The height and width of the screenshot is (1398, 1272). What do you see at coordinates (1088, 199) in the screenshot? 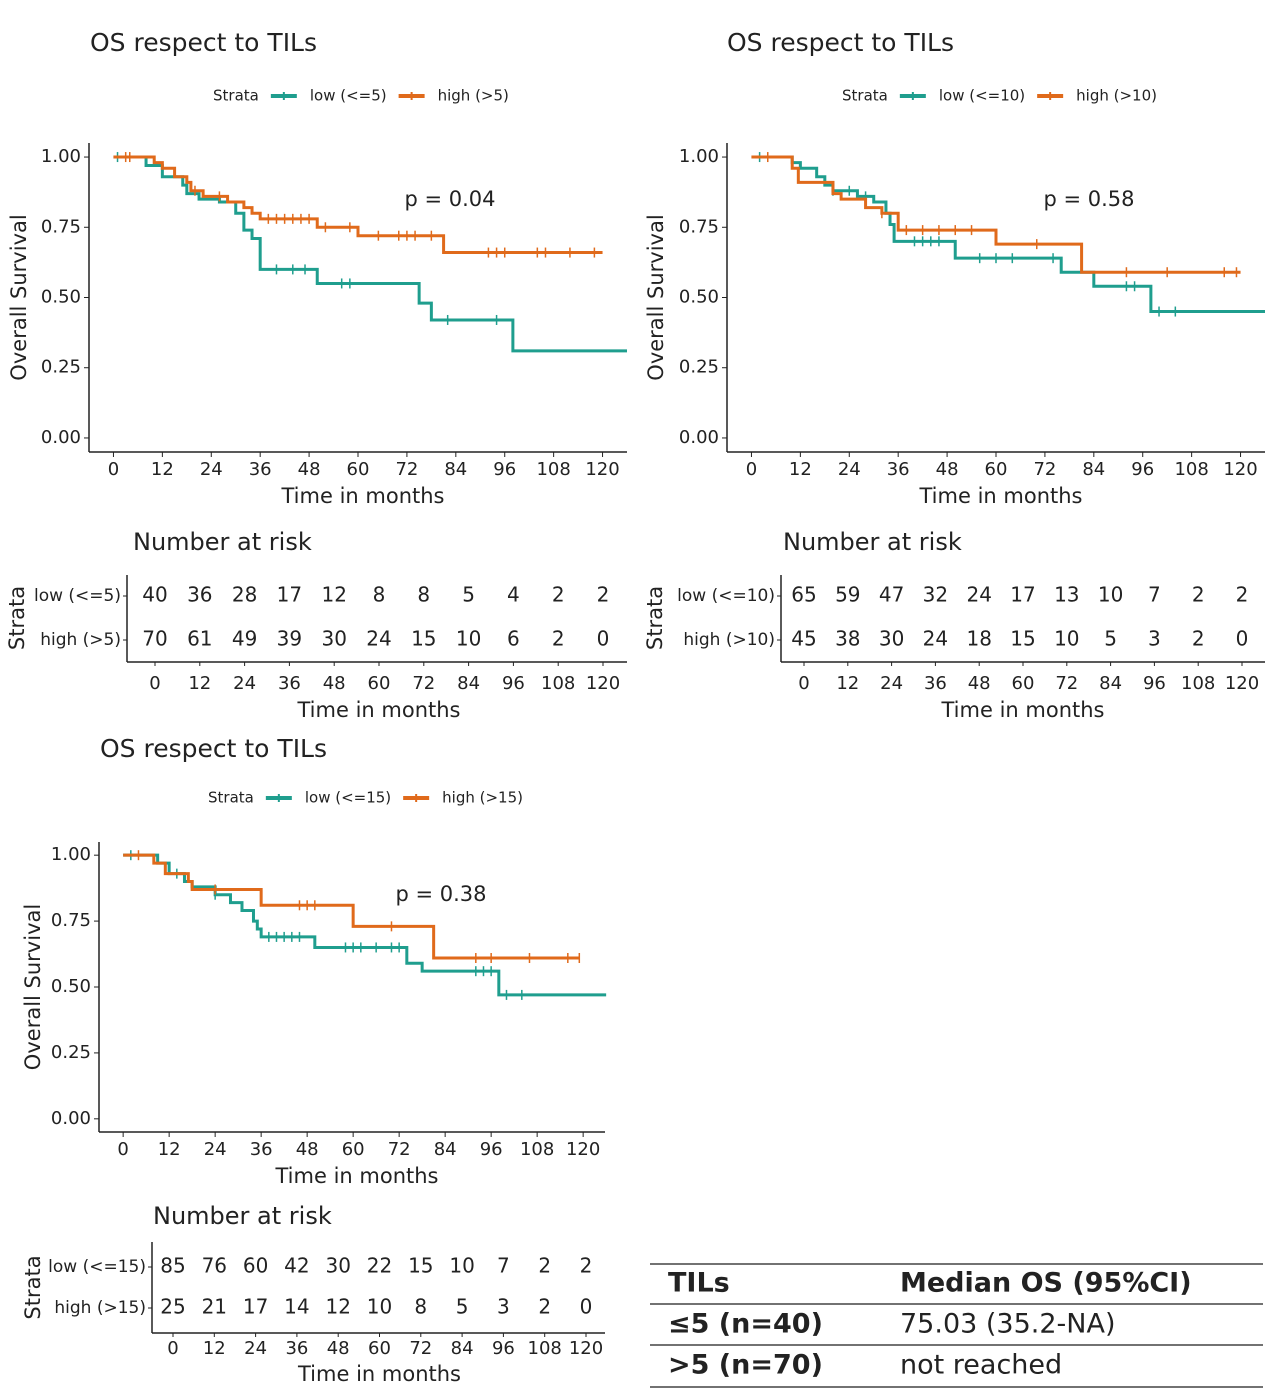
I see `p-value: p = 0.58` at bounding box center [1088, 199].